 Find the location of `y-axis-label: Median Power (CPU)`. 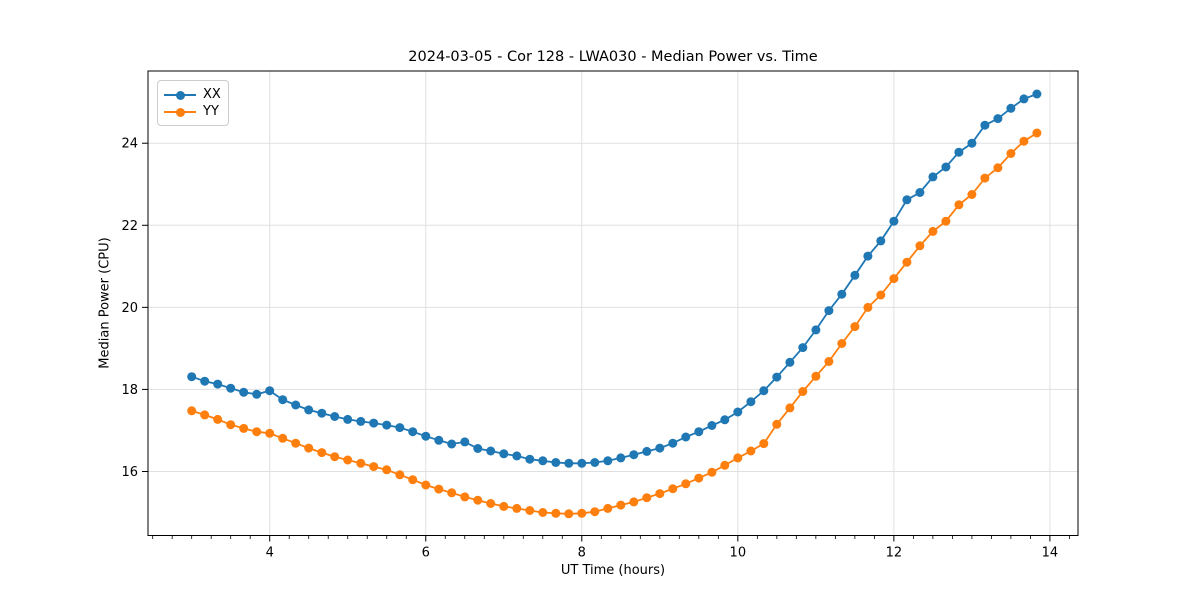

y-axis-label: Median Power (CPU) is located at coordinates (105, 303).